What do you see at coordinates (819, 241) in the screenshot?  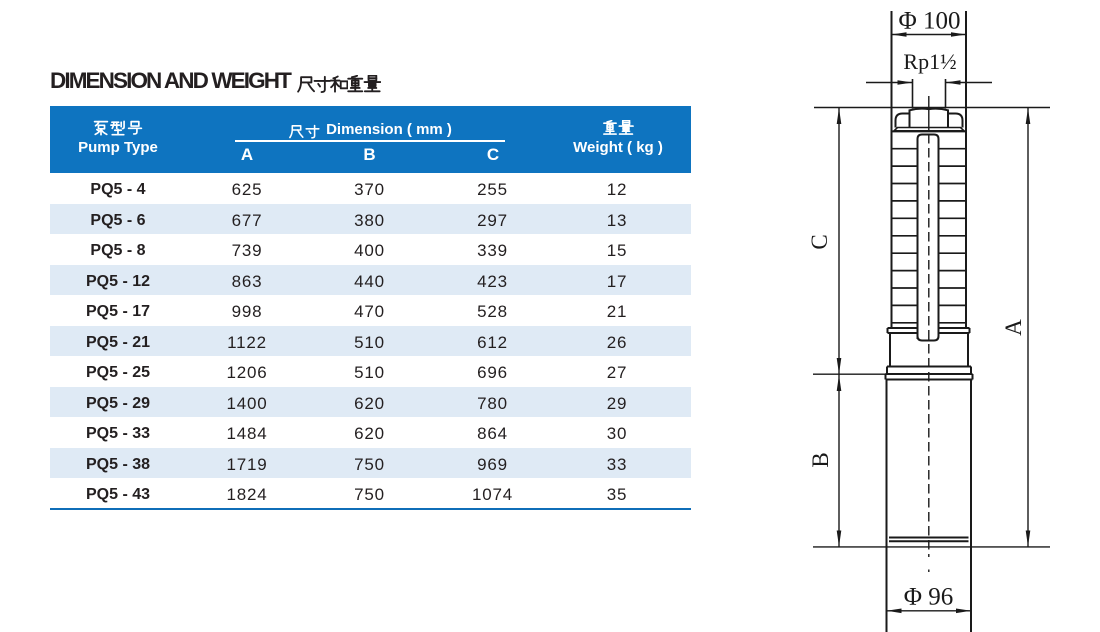 I see `svg-text: C` at bounding box center [819, 241].